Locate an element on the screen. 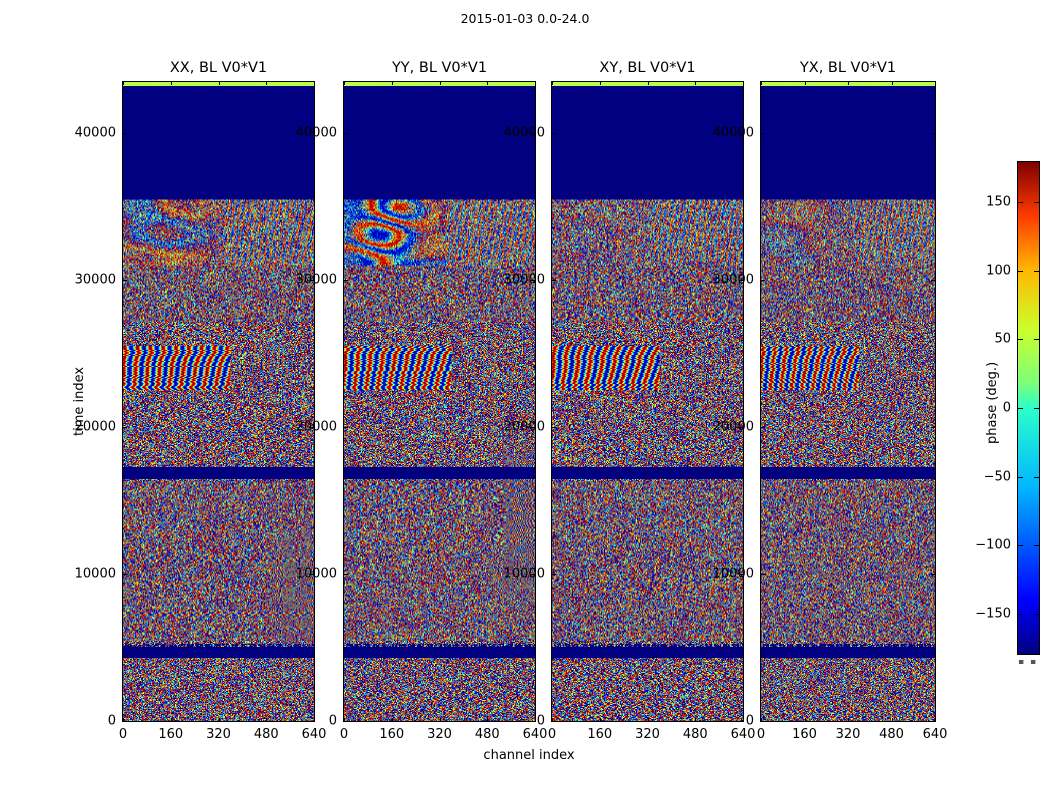 The image size is (1050, 800). heatmap-panel-yy is located at coordinates (439, 401).